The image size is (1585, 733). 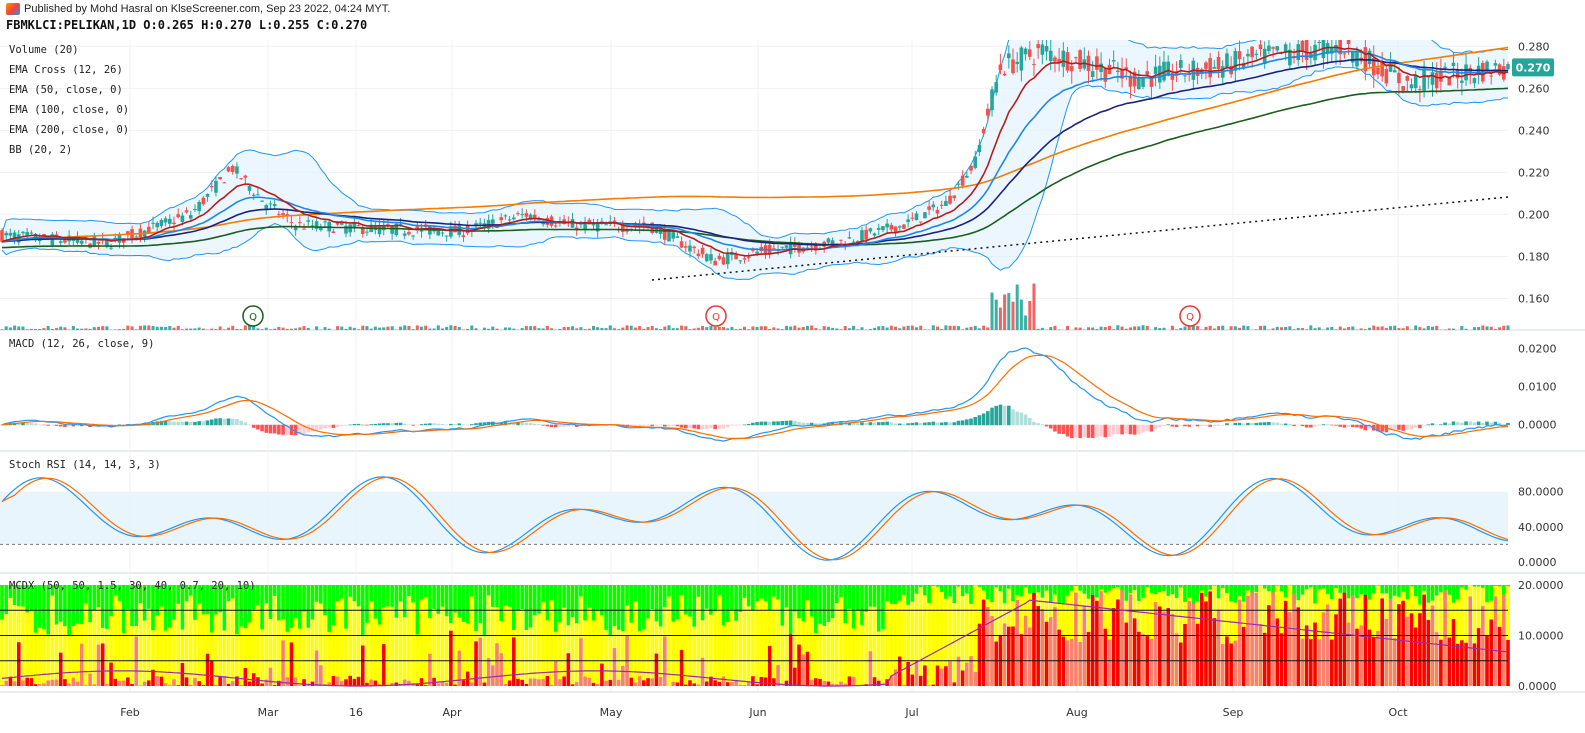 What do you see at coordinates (1190, 317) in the screenshot?
I see `quarter-marker-label: Q` at bounding box center [1190, 317].